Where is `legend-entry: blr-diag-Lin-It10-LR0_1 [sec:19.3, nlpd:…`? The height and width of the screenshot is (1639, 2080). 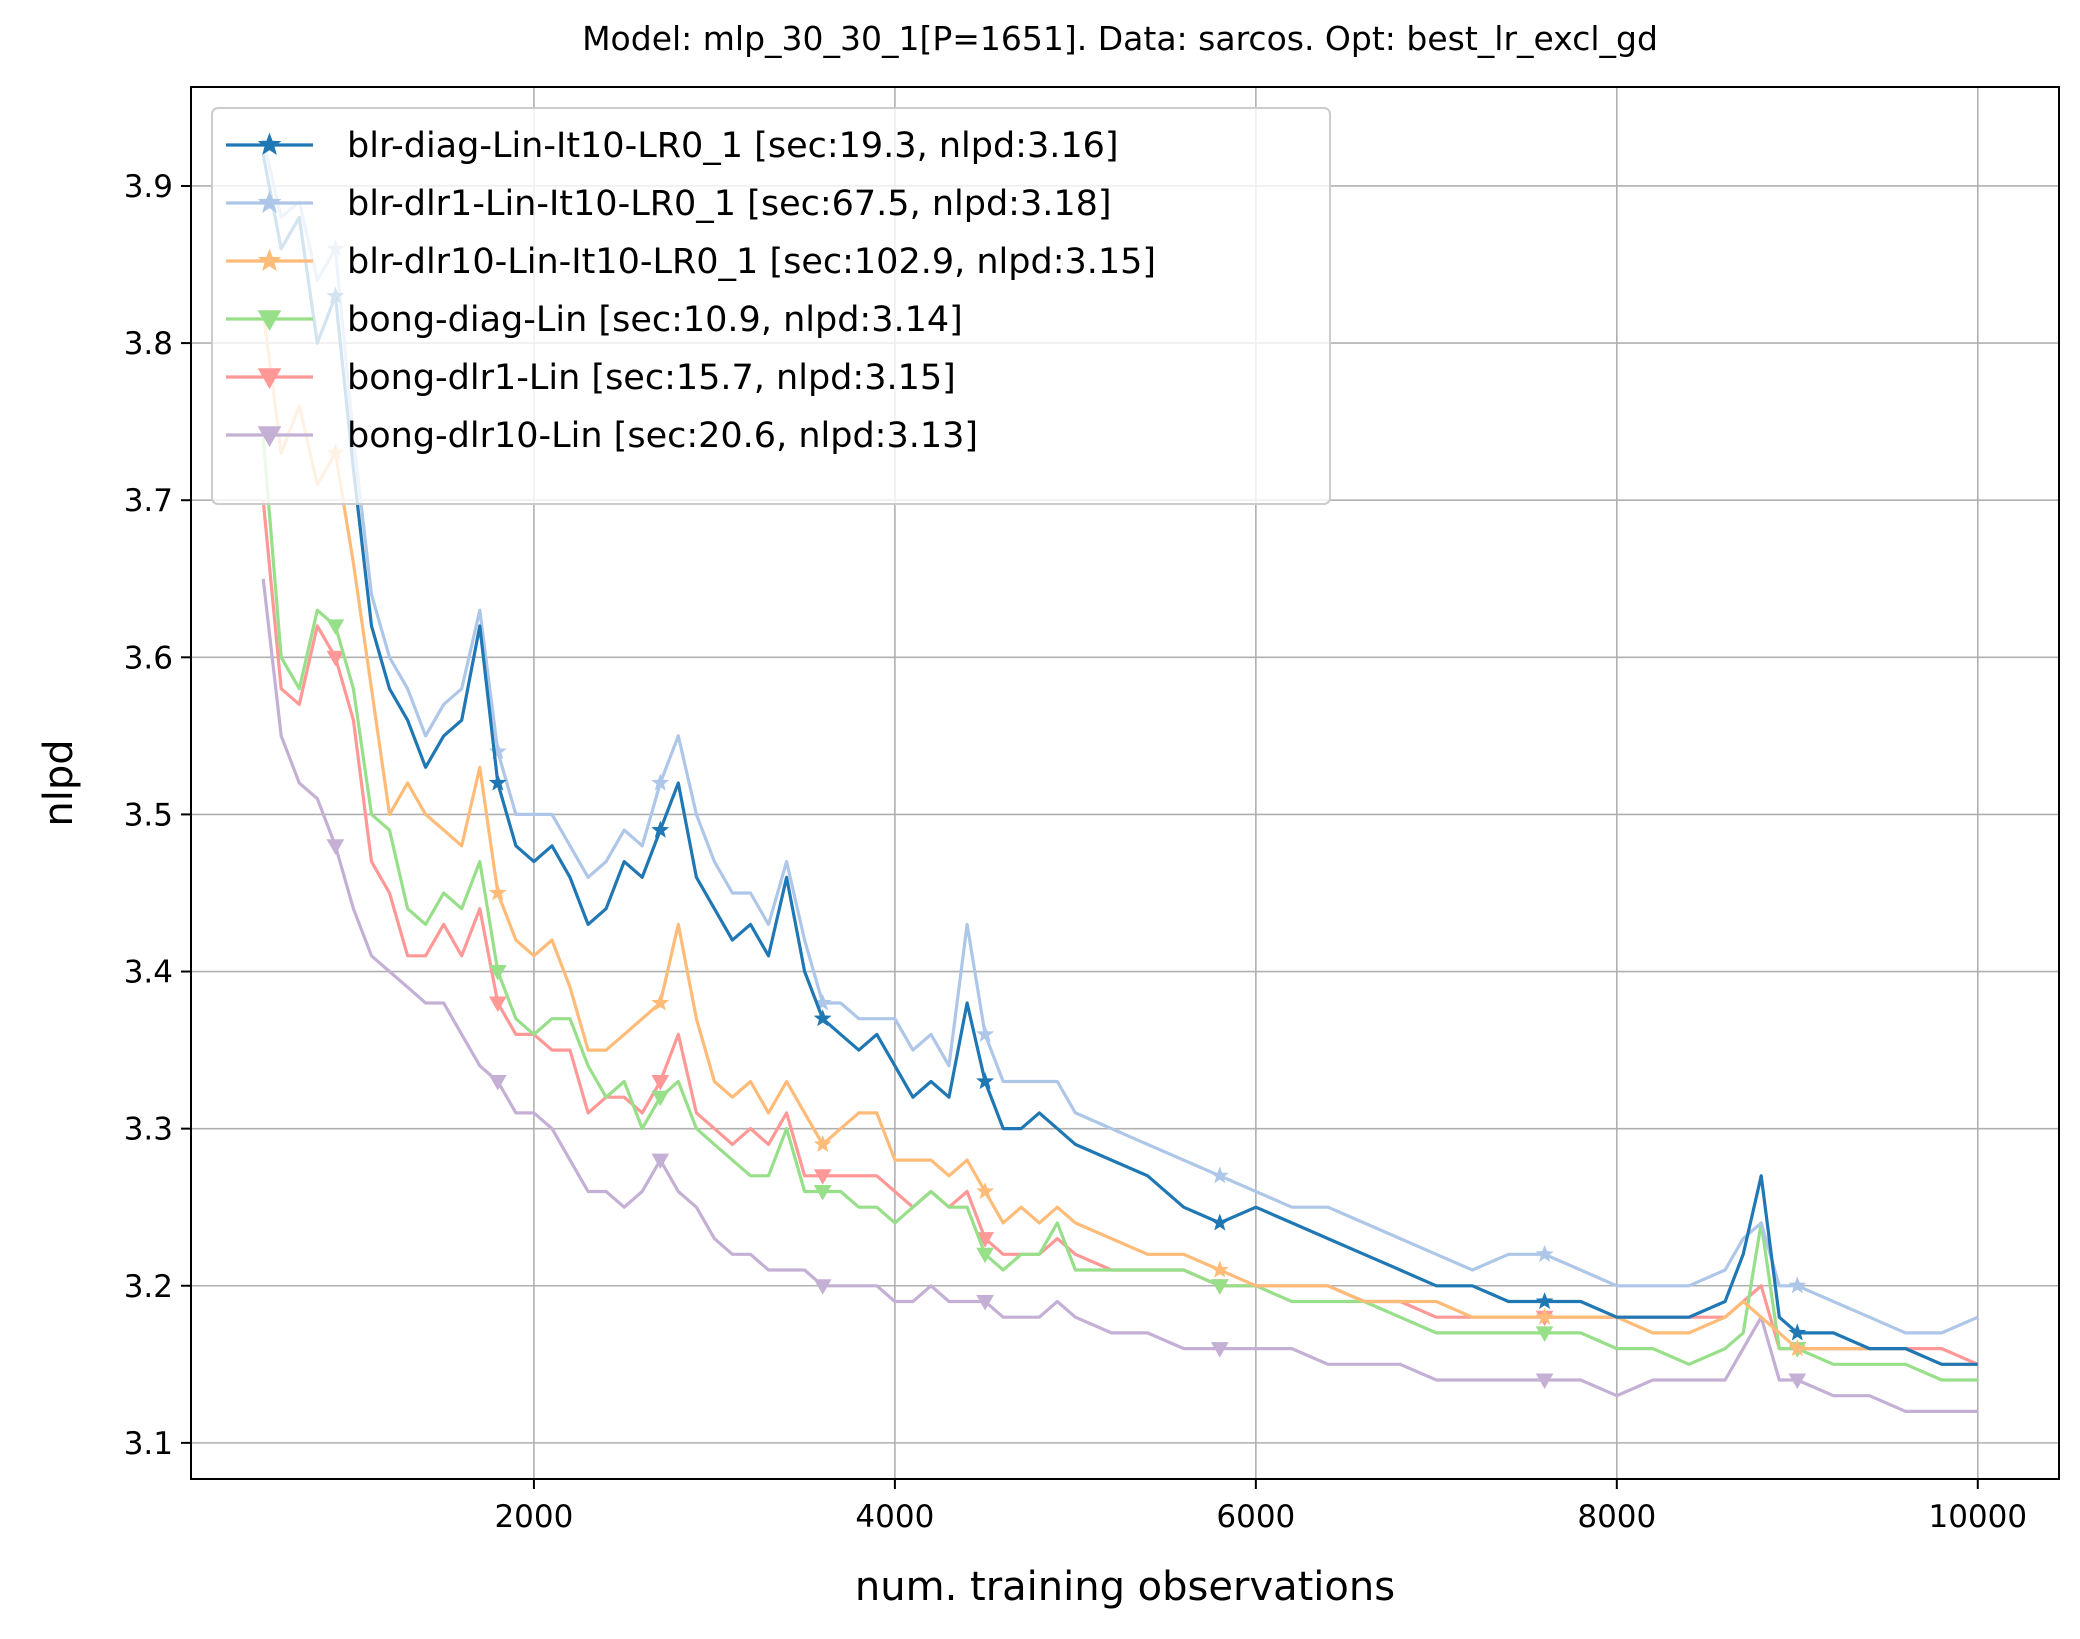 legend-entry: blr-diag-Lin-It10-LR0_1 [sec:19.3, nlpd:… is located at coordinates (672, 146).